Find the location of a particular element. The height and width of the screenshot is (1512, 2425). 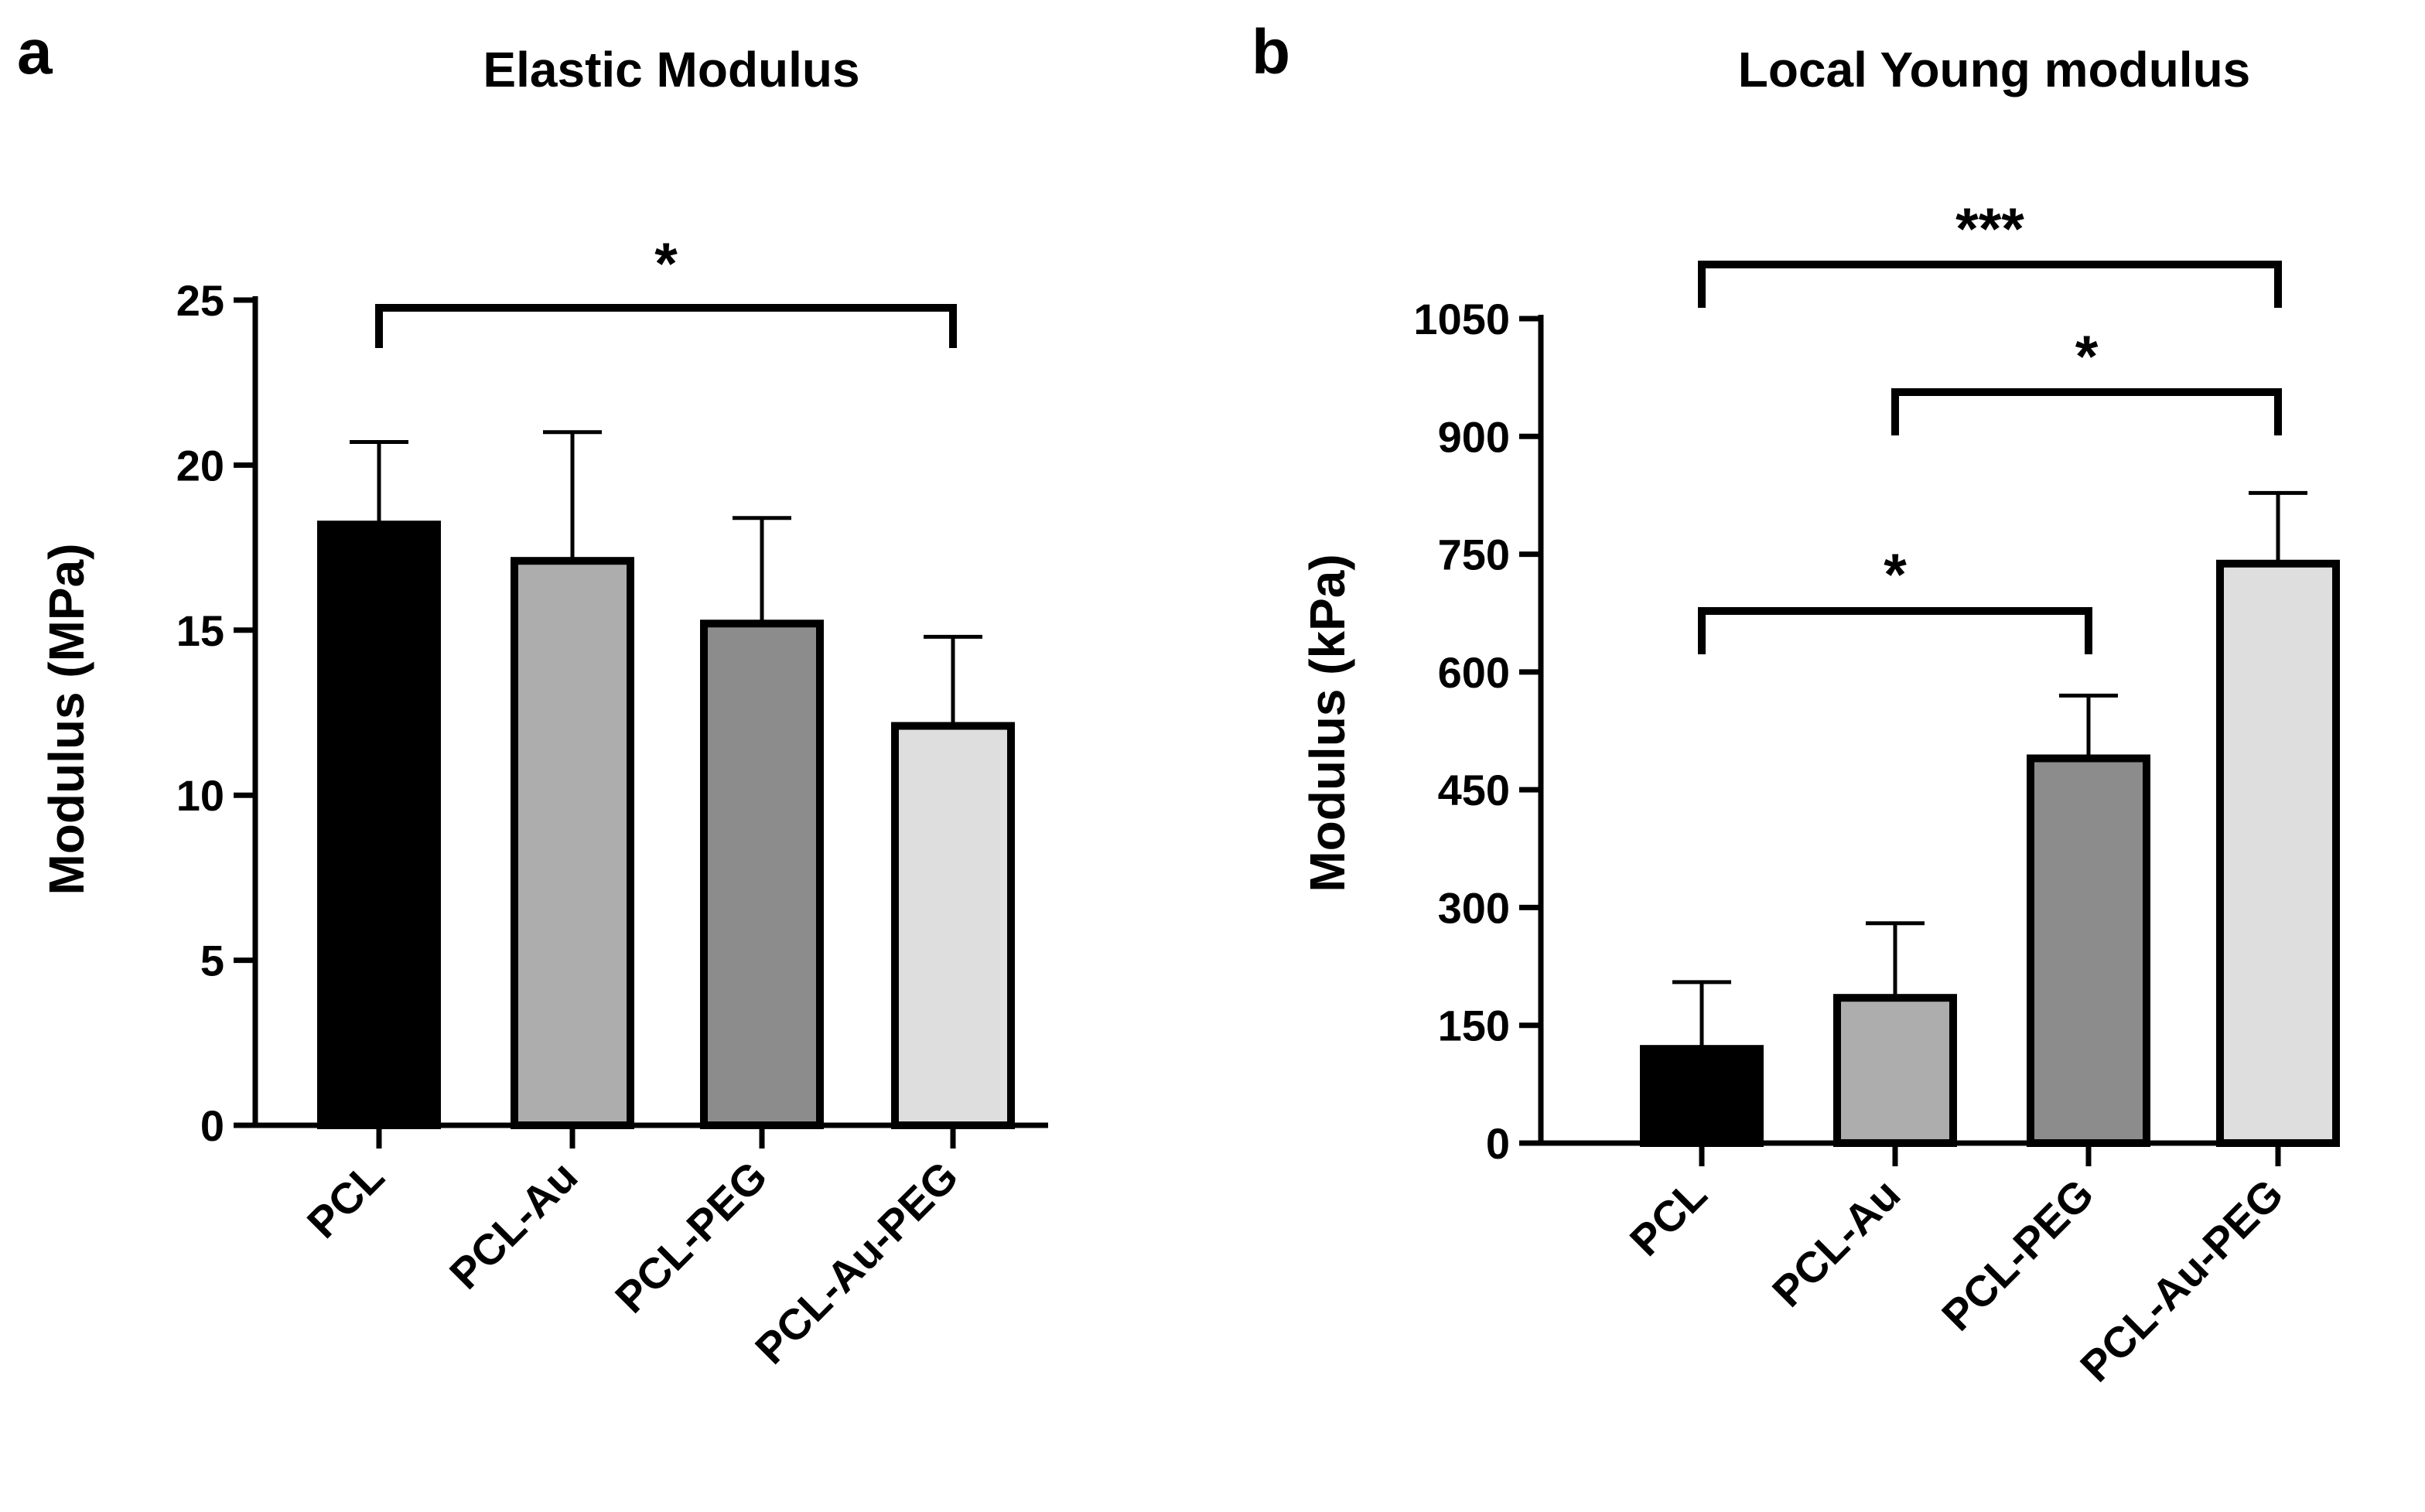

x-category-label-a: PCL is located at coordinates (346, 1199).